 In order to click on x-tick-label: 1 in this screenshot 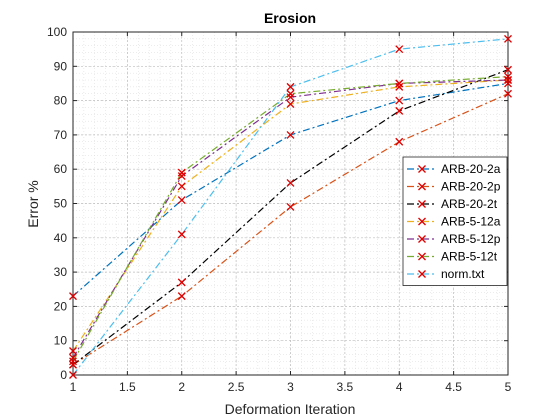, I will do `click(73, 387)`.